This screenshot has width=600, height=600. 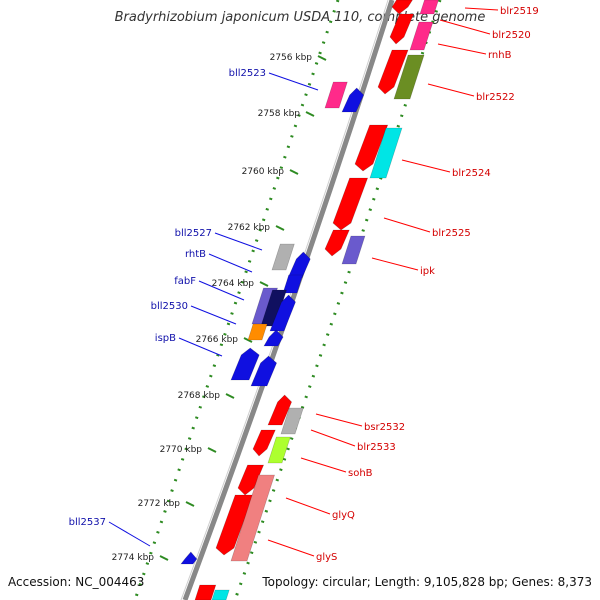 I want to click on gene-block-glyS, so click(x=252, y=518).